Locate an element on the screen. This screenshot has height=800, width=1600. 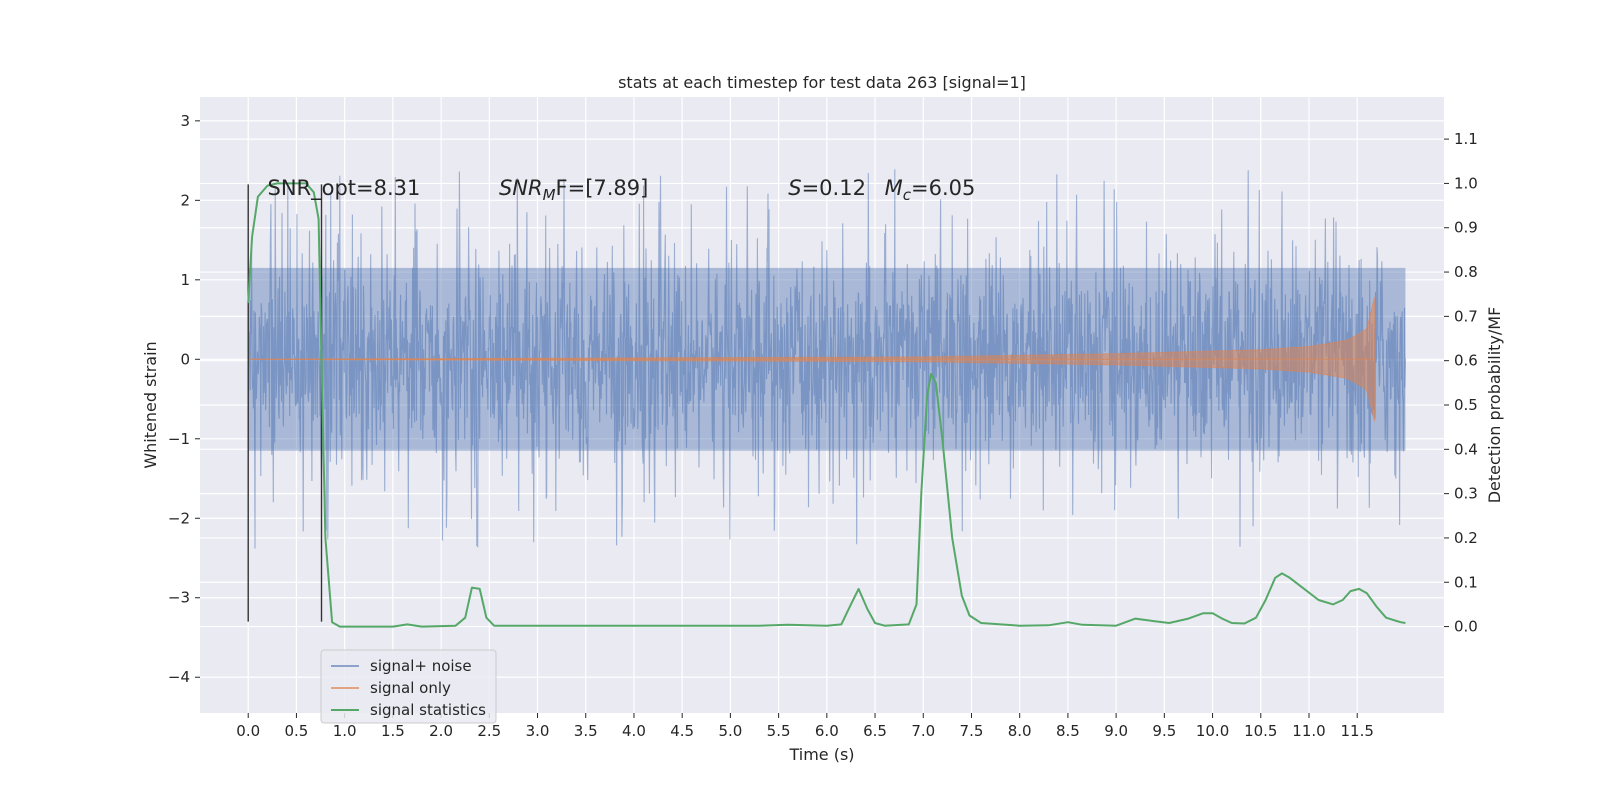
legend-label: signal+ noise is located at coordinates (421, 666).